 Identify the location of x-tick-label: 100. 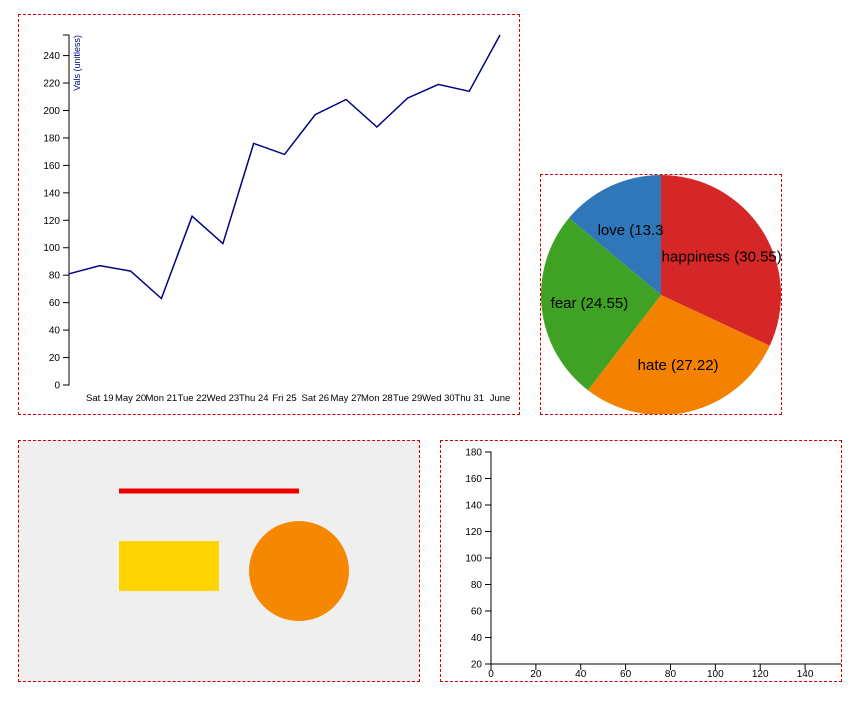
(715, 674).